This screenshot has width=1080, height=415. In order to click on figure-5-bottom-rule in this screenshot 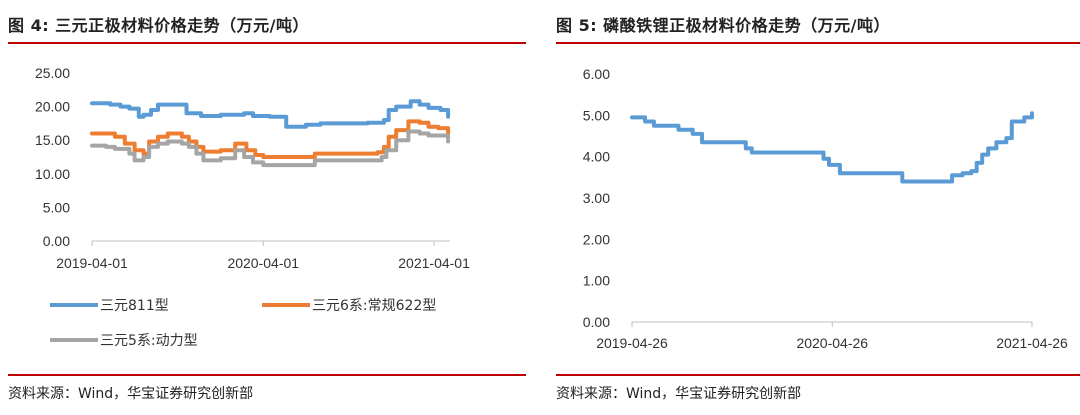, I will do `click(818, 375)`.